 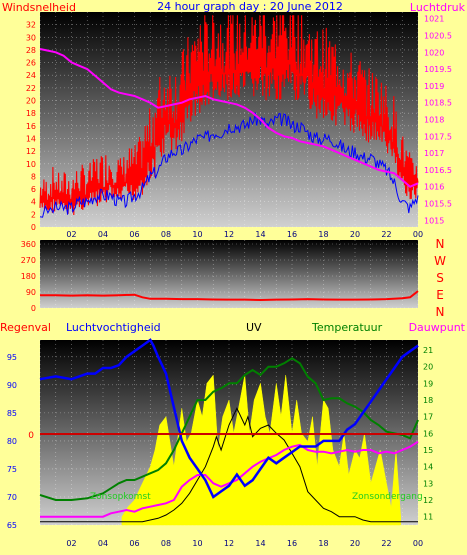 What do you see at coordinates (438, 69) in the screenshot?
I see `pressure-tick: 1019.5` at bounding box center [438, 69].